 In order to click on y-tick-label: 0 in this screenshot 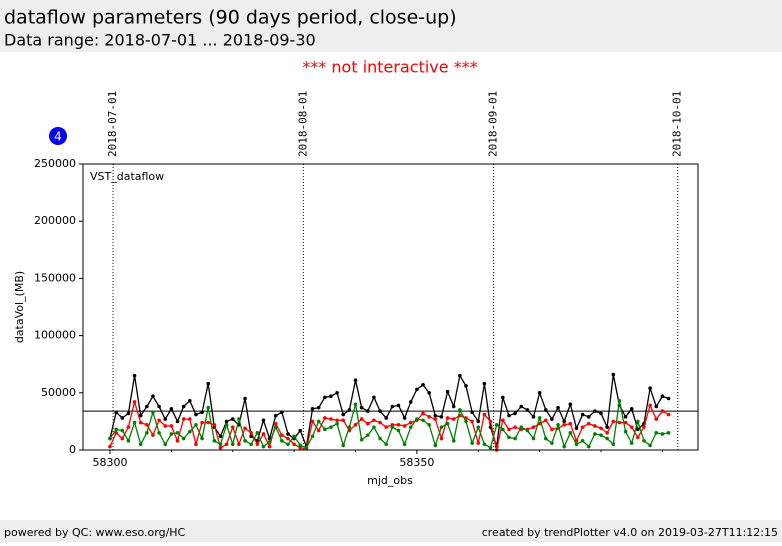, I will do `click(72, 449)`.